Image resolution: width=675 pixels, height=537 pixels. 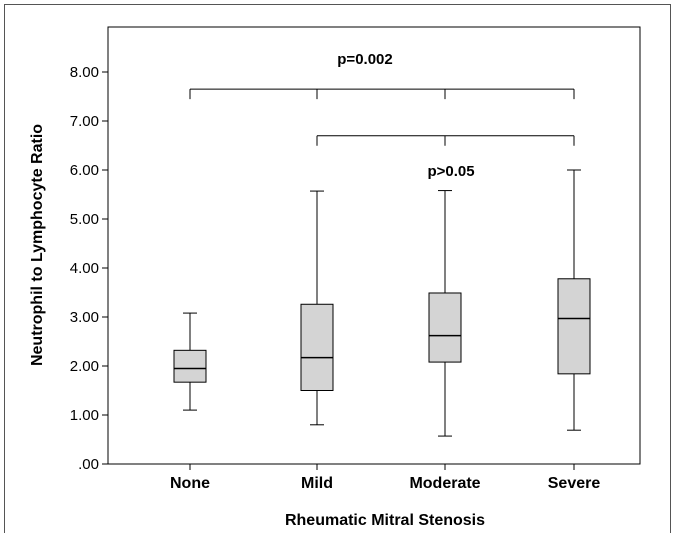 What do you see at coordinates (84, 366) in the screenshot?
I see `y-tick-label: 2.00` at bounding box center [84, 366].